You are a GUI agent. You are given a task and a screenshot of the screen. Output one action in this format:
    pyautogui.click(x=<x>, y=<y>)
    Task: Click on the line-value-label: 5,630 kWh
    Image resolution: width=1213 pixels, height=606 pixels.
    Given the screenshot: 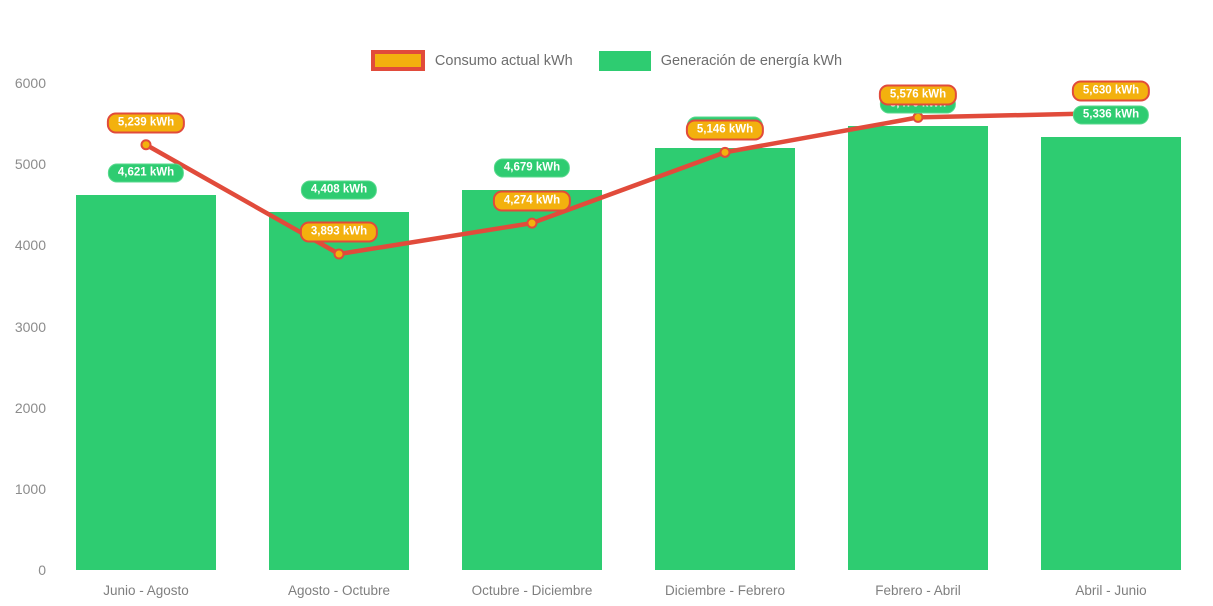 What is the action you would take?
    pyautogui.click(x=1111, y=91)
    